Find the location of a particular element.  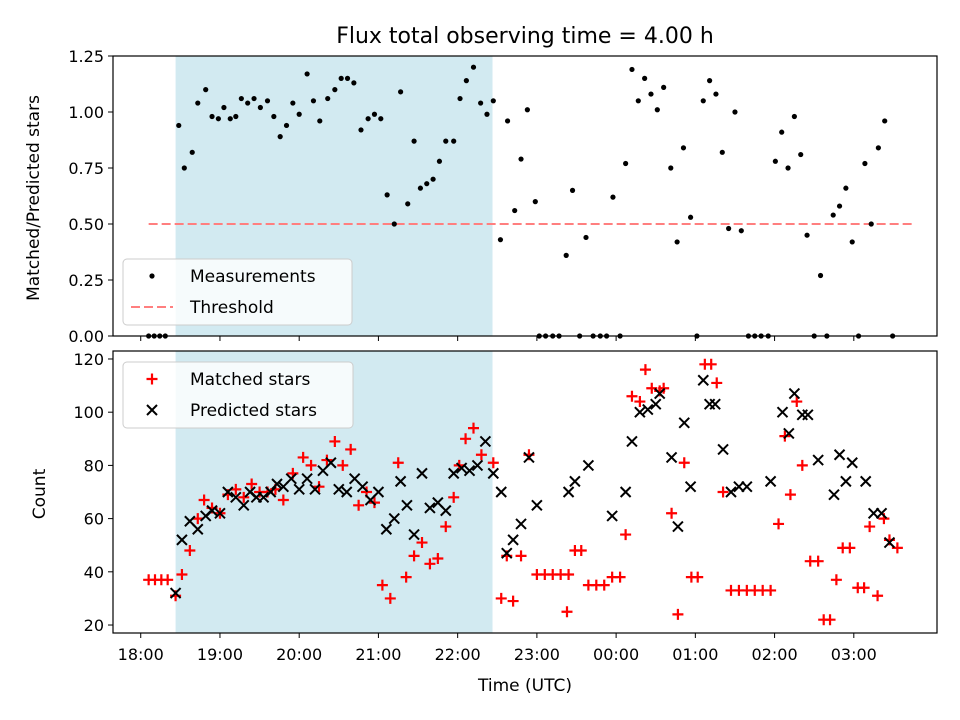

x-tick-label: 19:00 is located at coordinates (220, 654).